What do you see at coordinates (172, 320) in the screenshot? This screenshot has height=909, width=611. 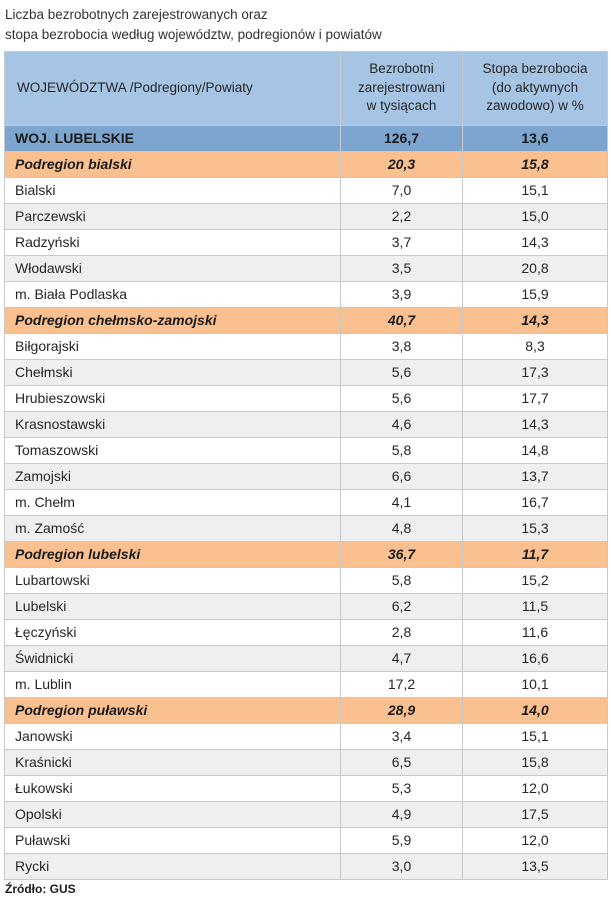 I see `region-name-cell: Podregion chełmsko-zamojski` at bounding box center [172, 320].